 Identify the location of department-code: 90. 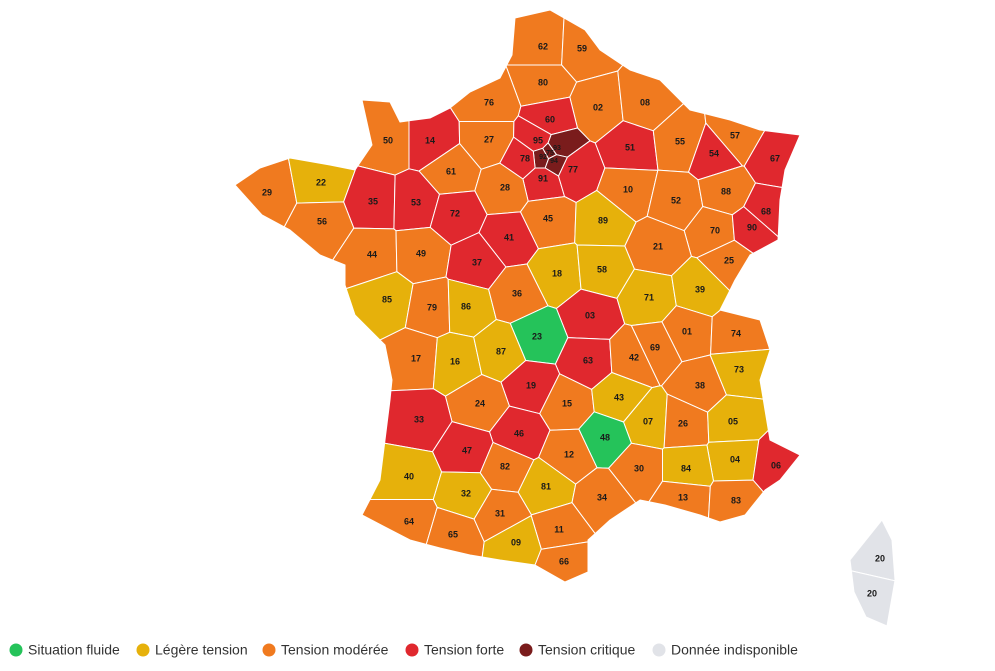
(752, 227).